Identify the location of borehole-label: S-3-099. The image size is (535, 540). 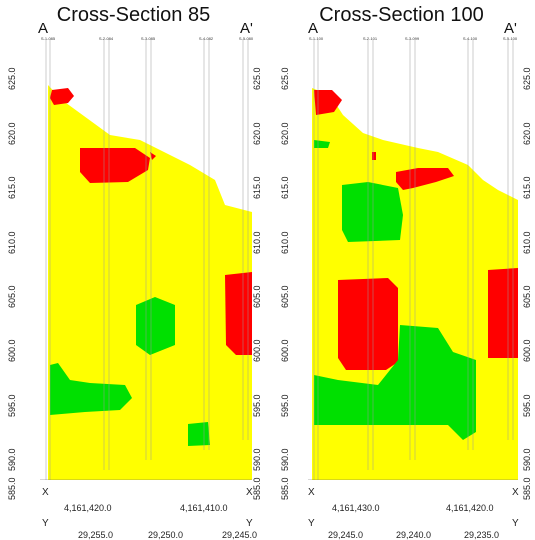
(412, 38).